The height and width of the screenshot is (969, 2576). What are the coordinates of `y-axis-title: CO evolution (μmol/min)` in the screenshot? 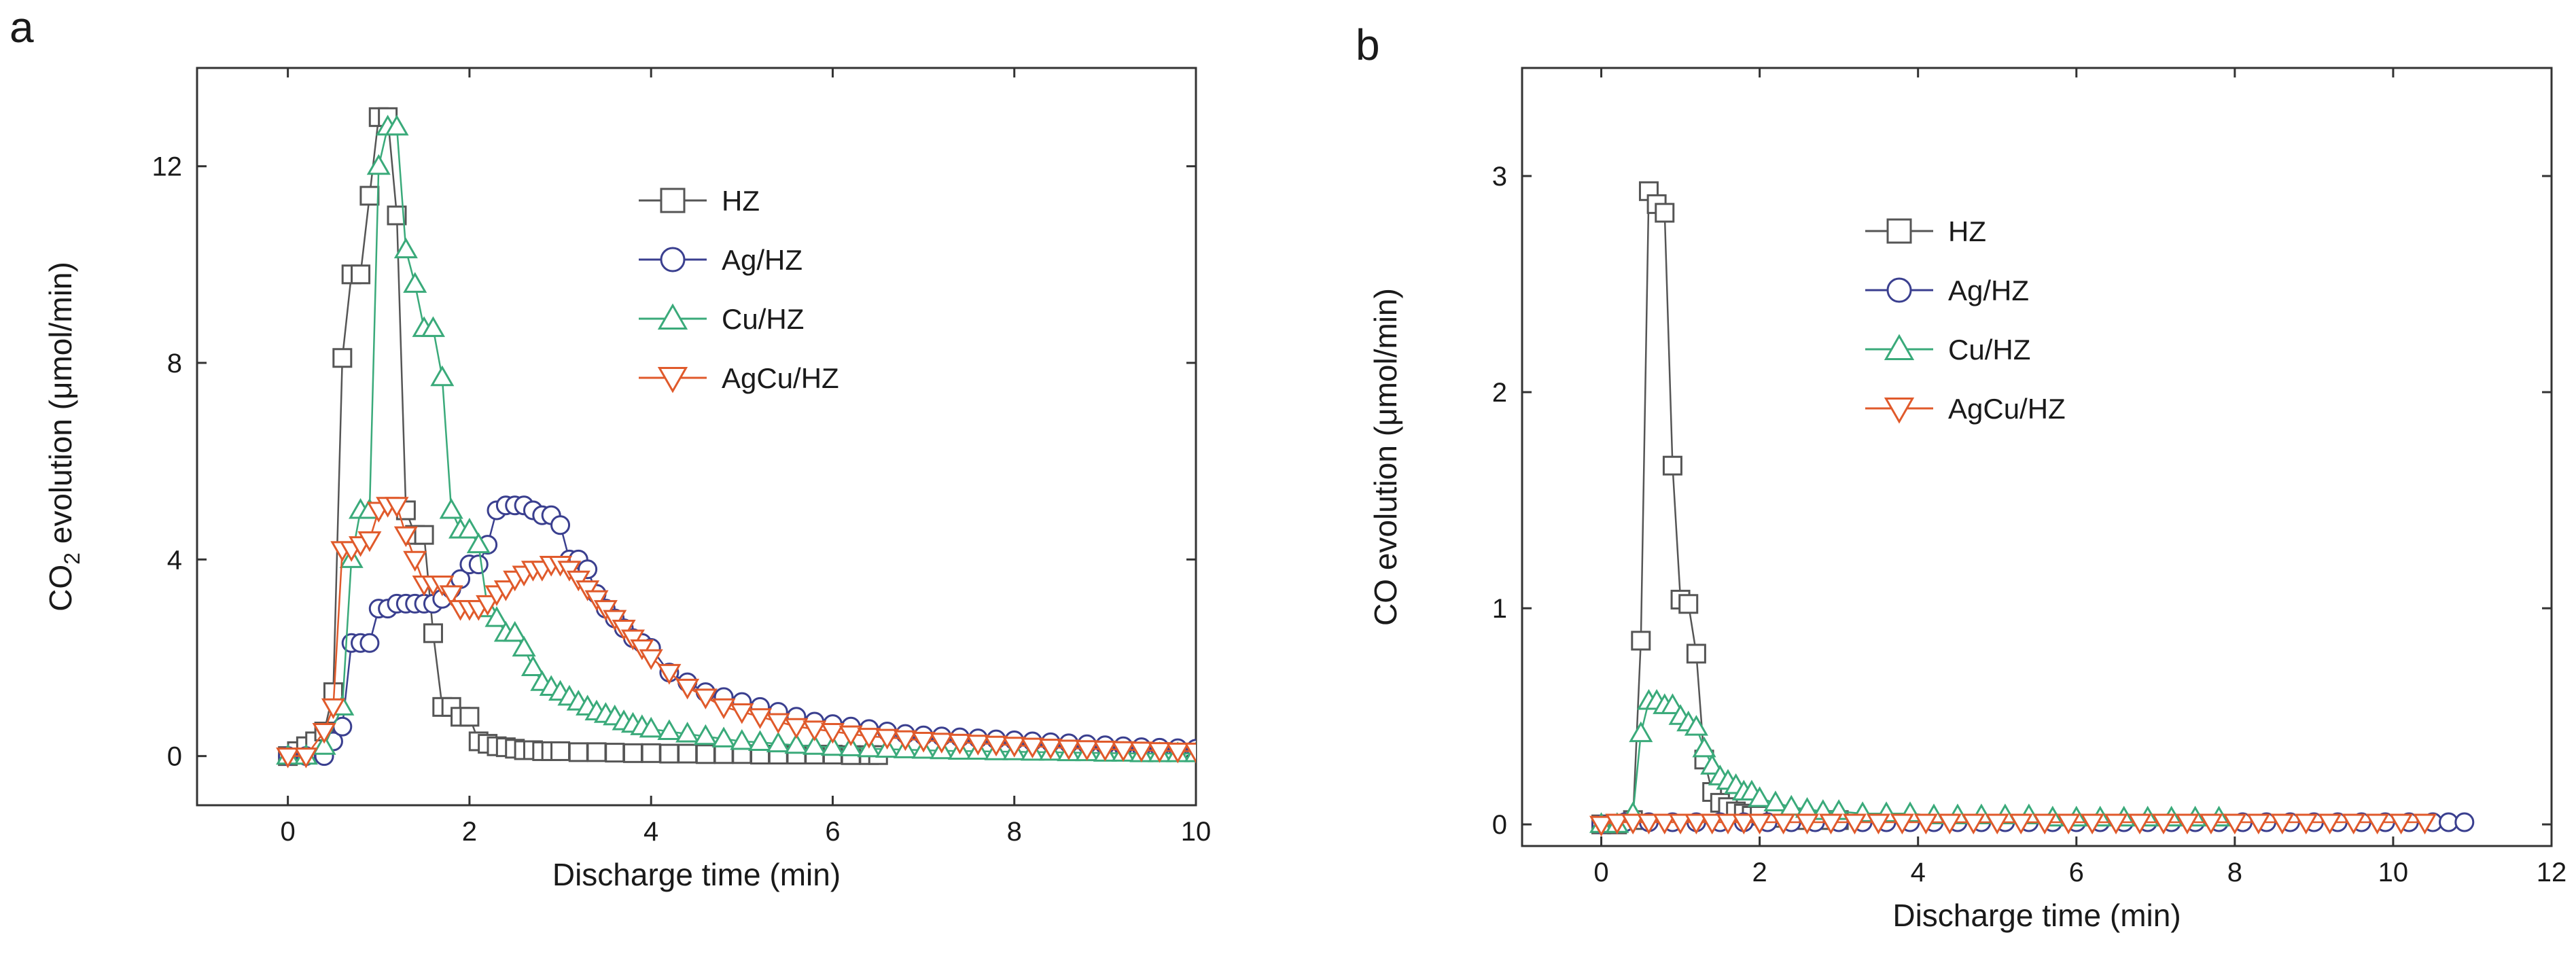 It's located at (1385, 457).